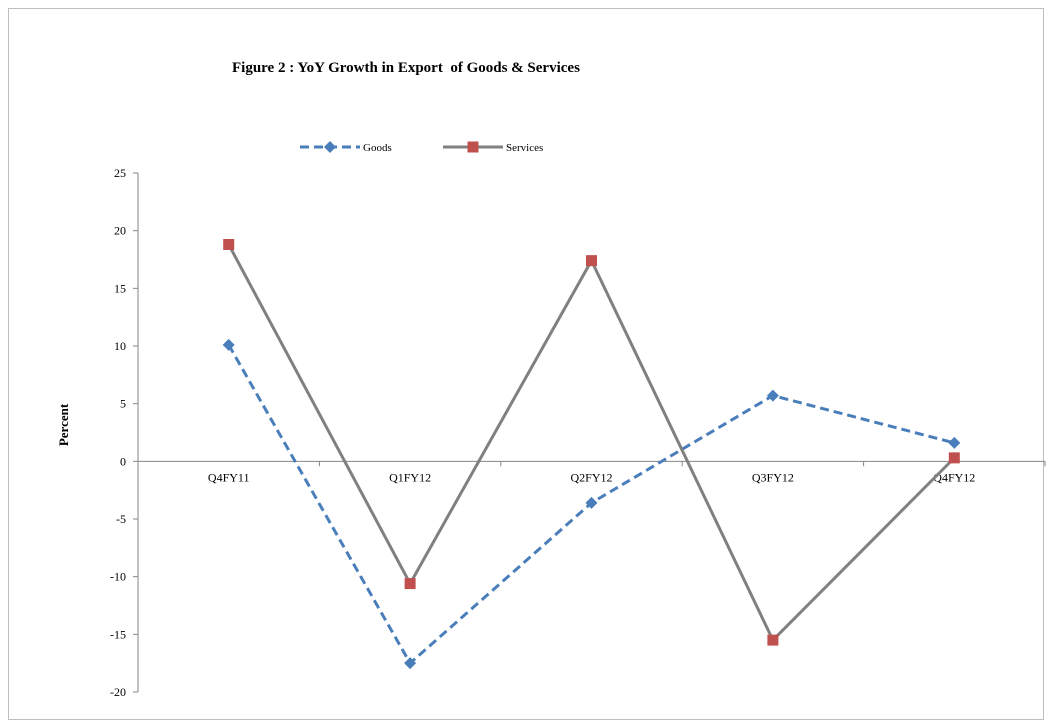 This screenshot has width=1052, height=725. Describe the element at coordinates (473, 147) in the screenshot. I see `legend-marker-services` at that location.